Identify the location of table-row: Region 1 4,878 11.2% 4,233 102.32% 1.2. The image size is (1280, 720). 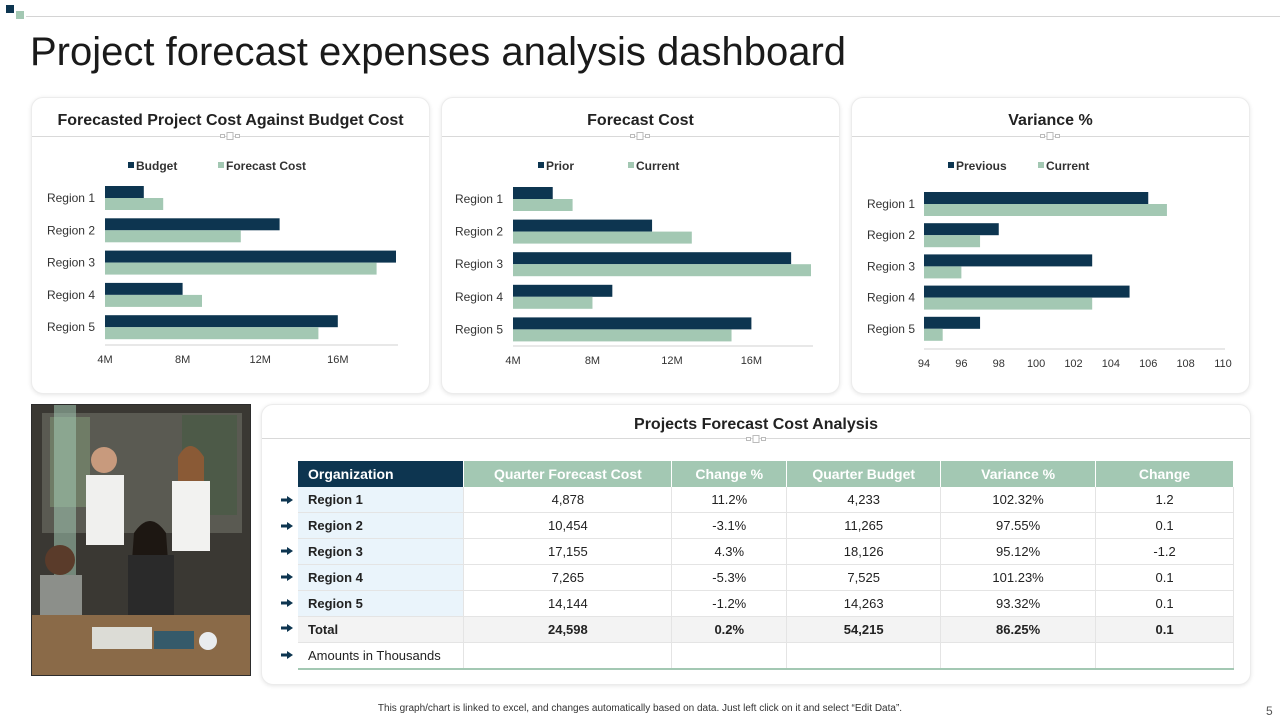
(766, 500).